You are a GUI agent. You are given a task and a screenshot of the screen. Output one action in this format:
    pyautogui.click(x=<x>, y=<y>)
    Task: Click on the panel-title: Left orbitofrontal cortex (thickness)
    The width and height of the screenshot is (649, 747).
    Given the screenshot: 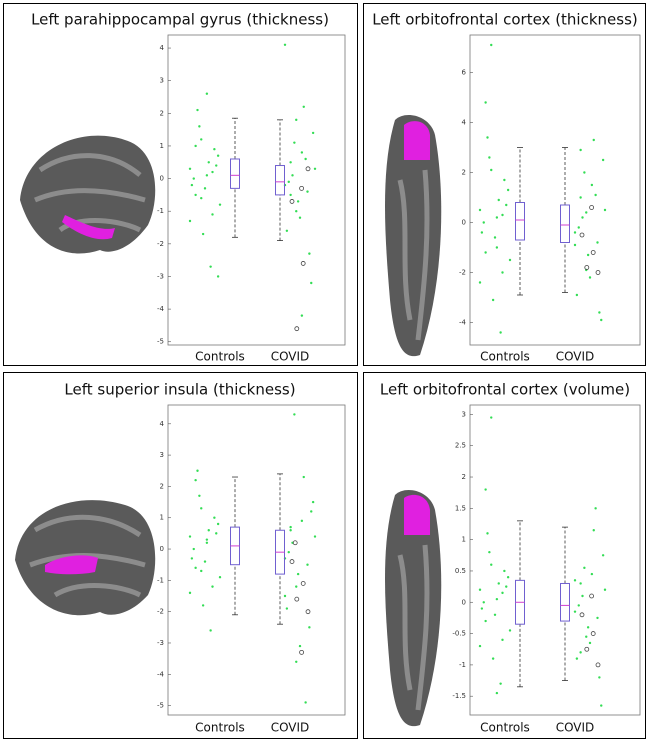 What is the action you would take?
    pyautogui.click(x=505, y=20)
    